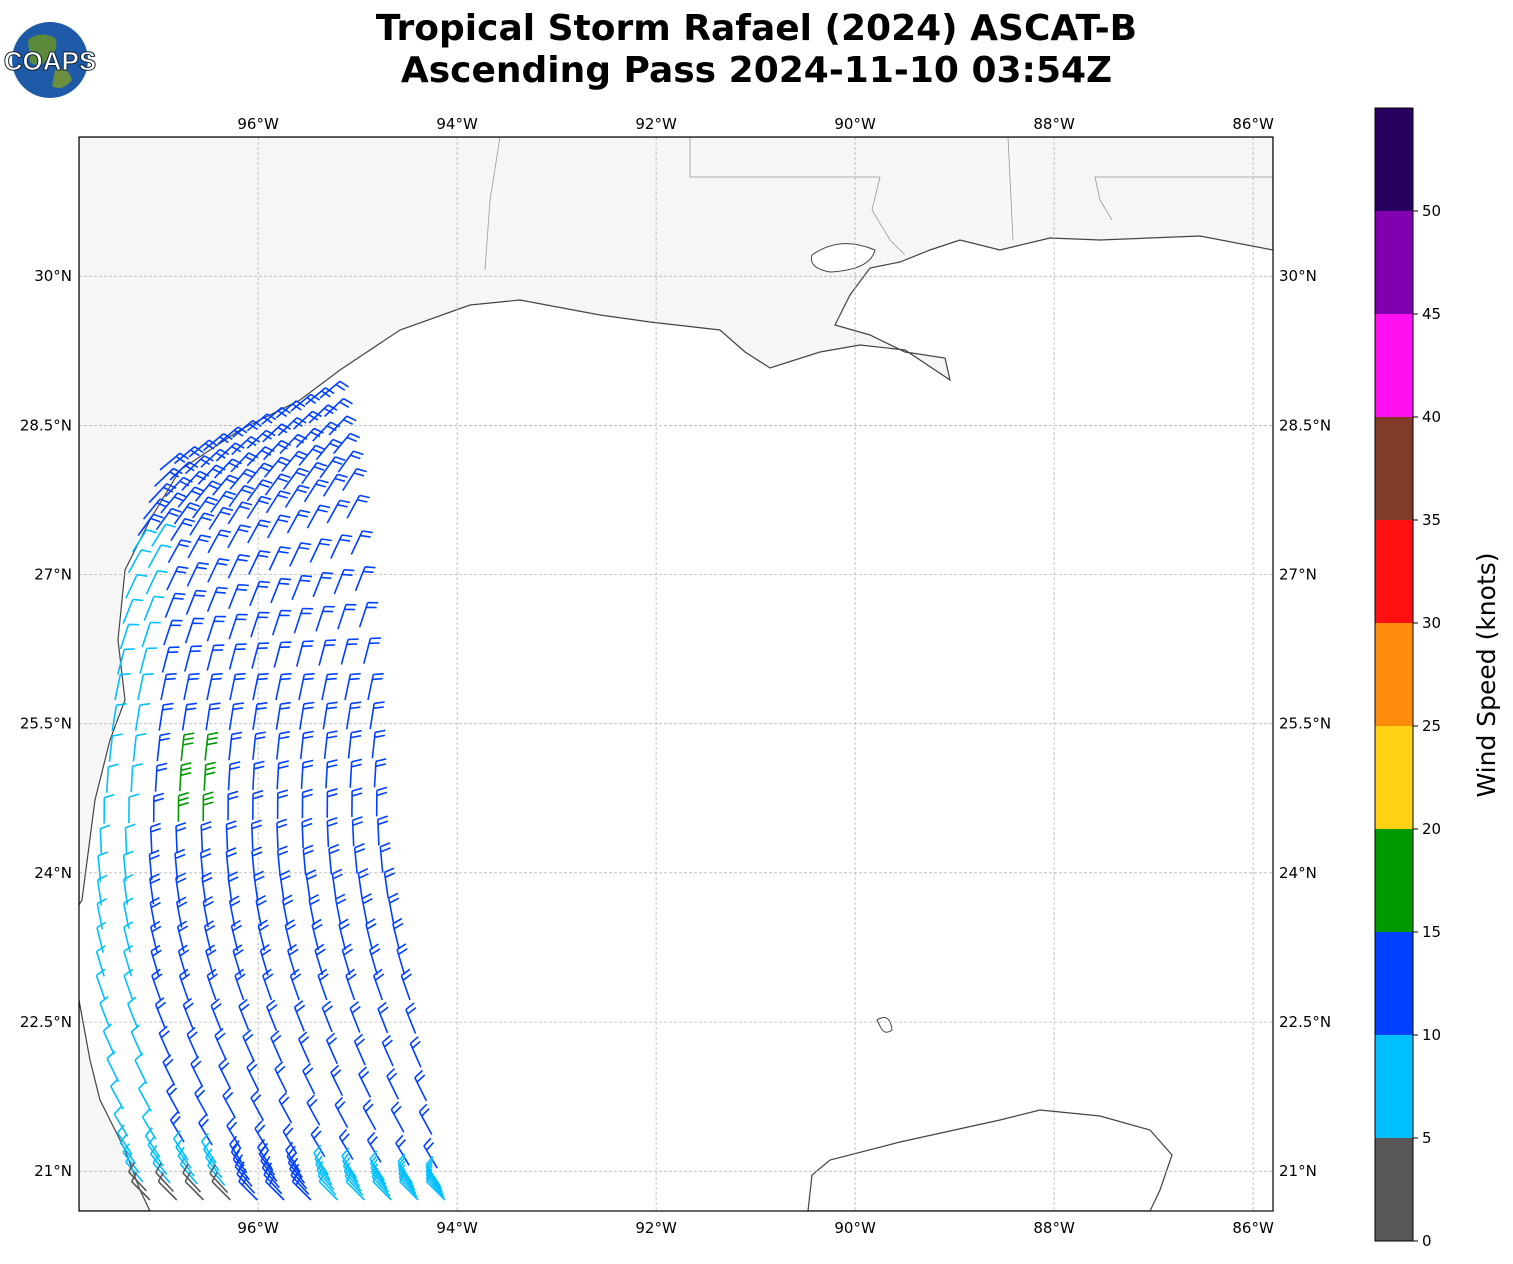 Image resolution: width=1513 pixels, height=1264 pixels. What do you see at coordinates (656, 1228) in the screenshot?
I see `lon-label-bottom: 92°W` at bounding box center [656, 1228].